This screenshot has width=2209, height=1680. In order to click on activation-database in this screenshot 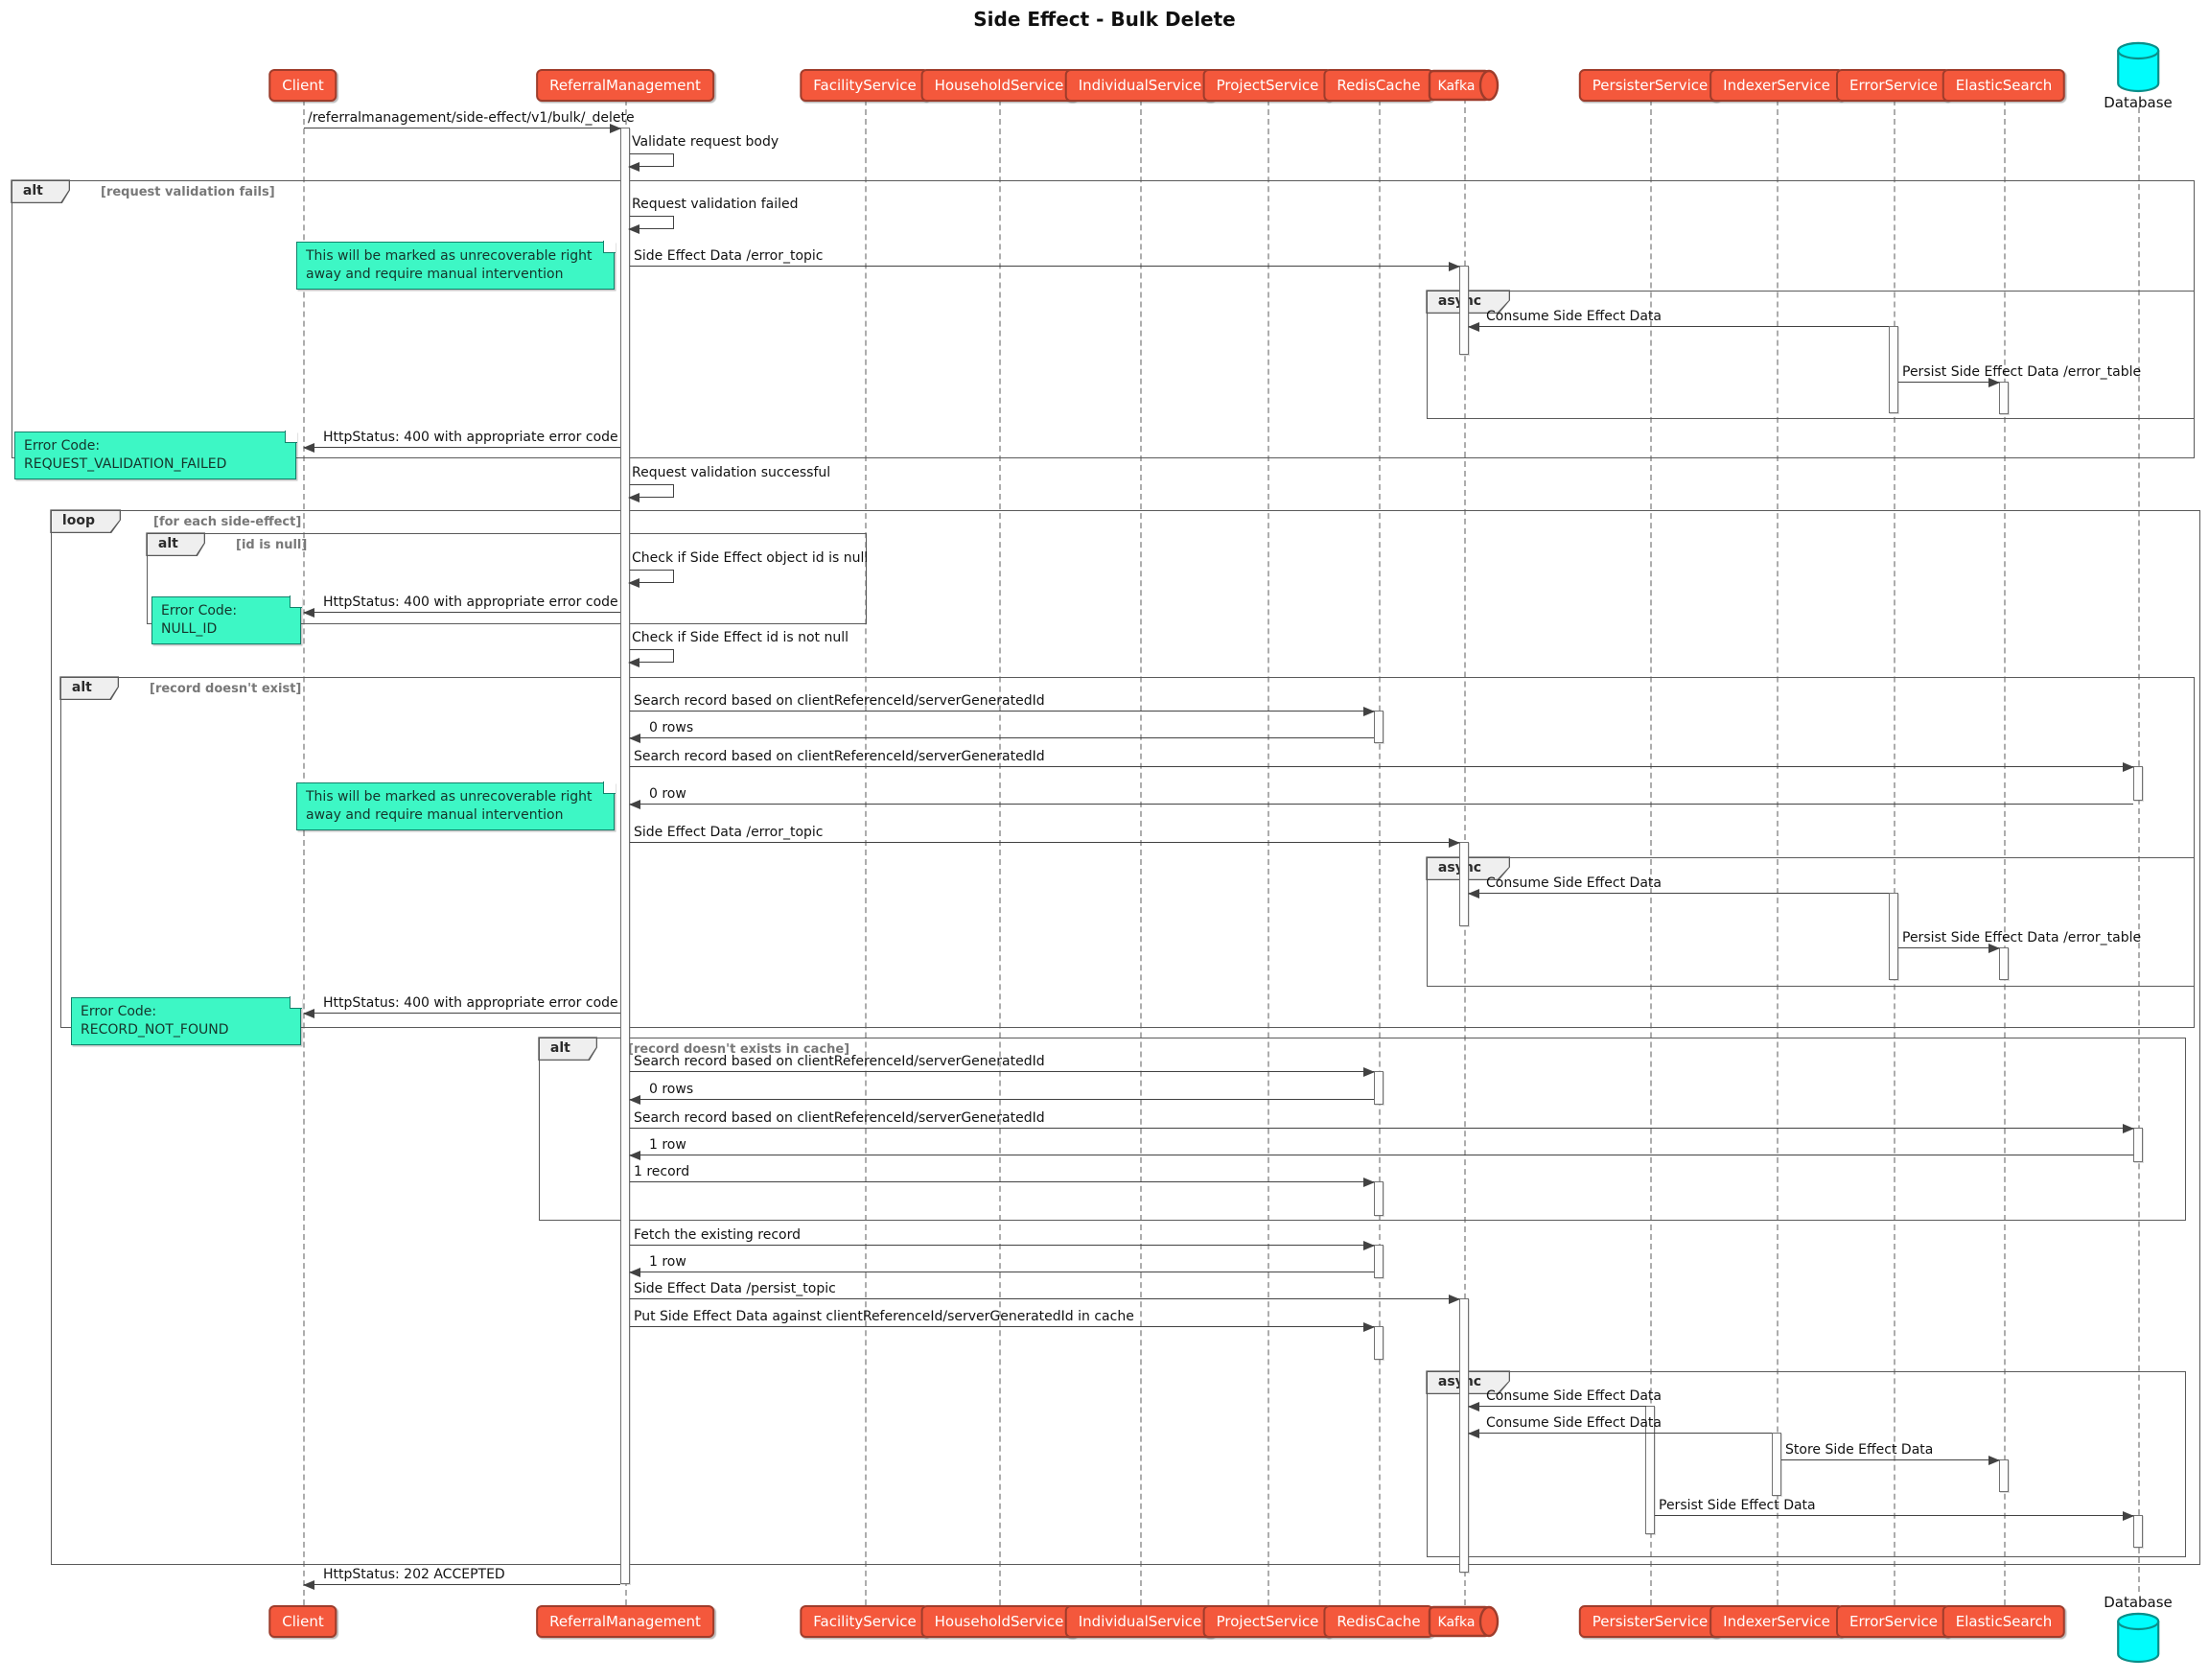, I will do `click(2138, 1531)`.